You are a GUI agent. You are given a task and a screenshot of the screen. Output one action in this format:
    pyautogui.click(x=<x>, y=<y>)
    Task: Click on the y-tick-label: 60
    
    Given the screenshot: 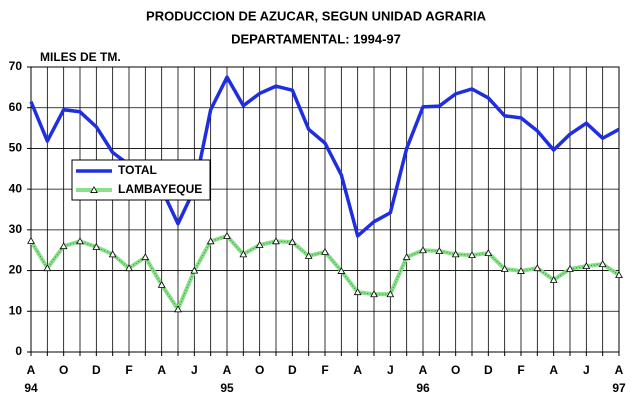 What is the action you would take?
    pyautogui.click(x=16, y=107)
    